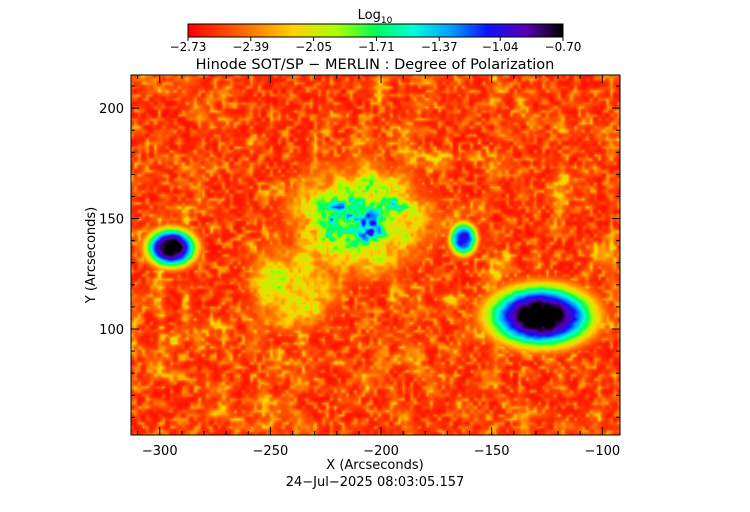  What do you see at coordinates (188, 47) in the screenshot?
I see `colorbar-tick-label: −2.73` at bounding box center [188, 47].